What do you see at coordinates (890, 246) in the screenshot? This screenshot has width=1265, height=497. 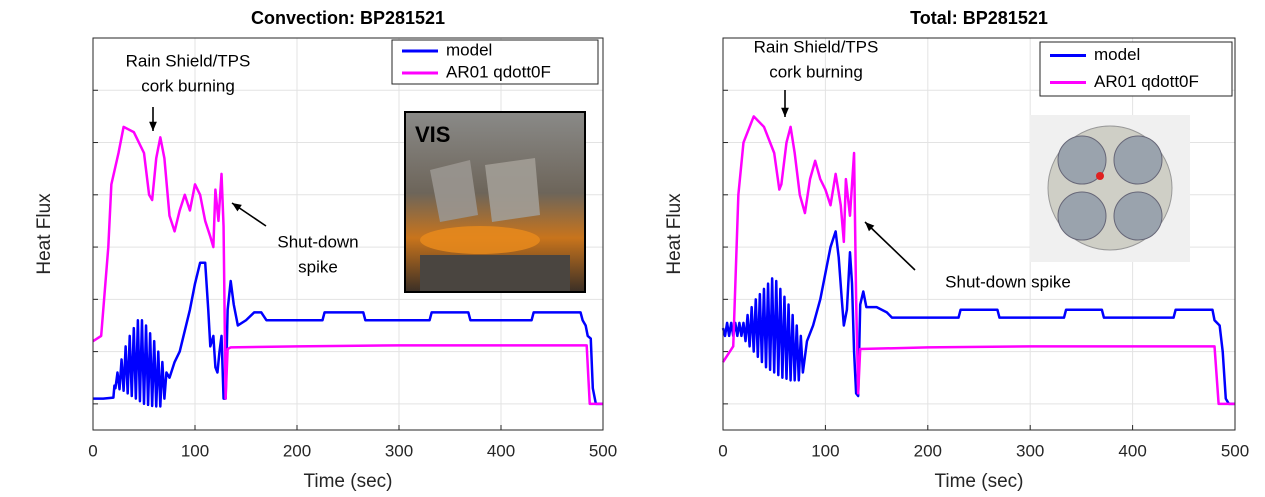 I see `annotation-arrow` at bounding box center [890, 246].